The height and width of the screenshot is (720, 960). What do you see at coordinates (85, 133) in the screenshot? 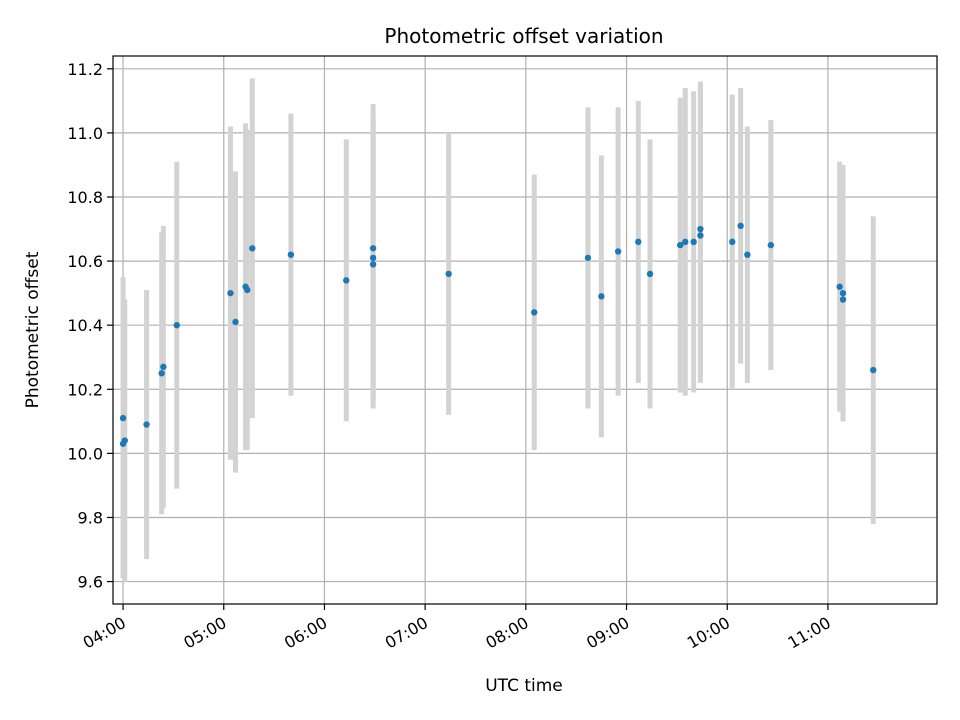
I see `y-tick-label: 11.0` at bounding box center [85, 133].